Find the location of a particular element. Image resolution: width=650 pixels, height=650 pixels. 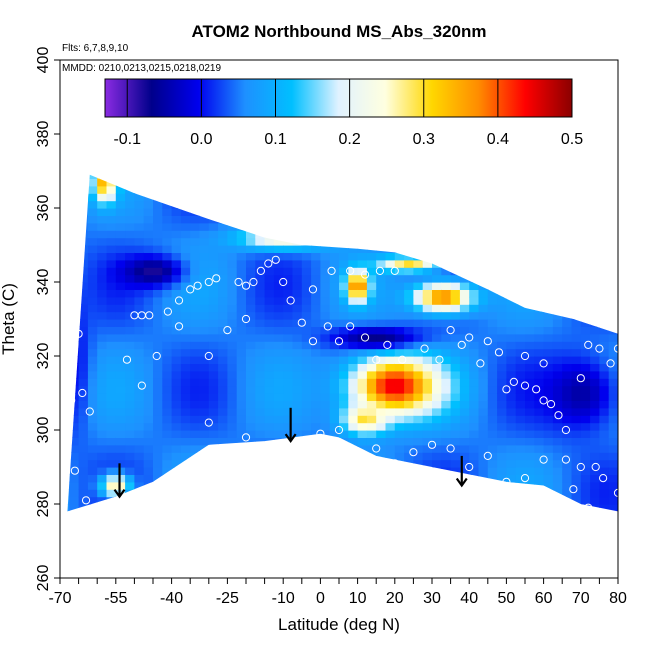

y-axis-label: Theta (C) is located at coordinates (9, 319).